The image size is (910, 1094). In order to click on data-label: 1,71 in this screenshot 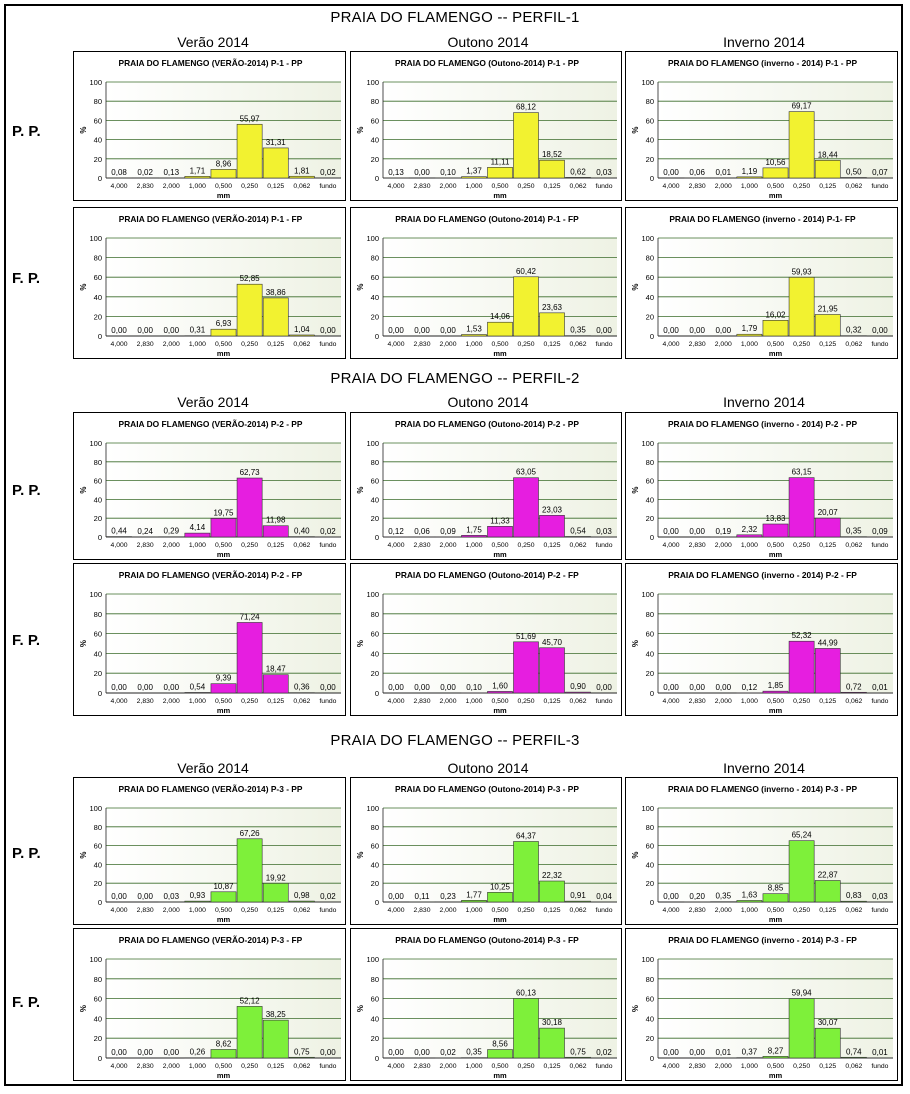, I will do `click(198, 170)`.